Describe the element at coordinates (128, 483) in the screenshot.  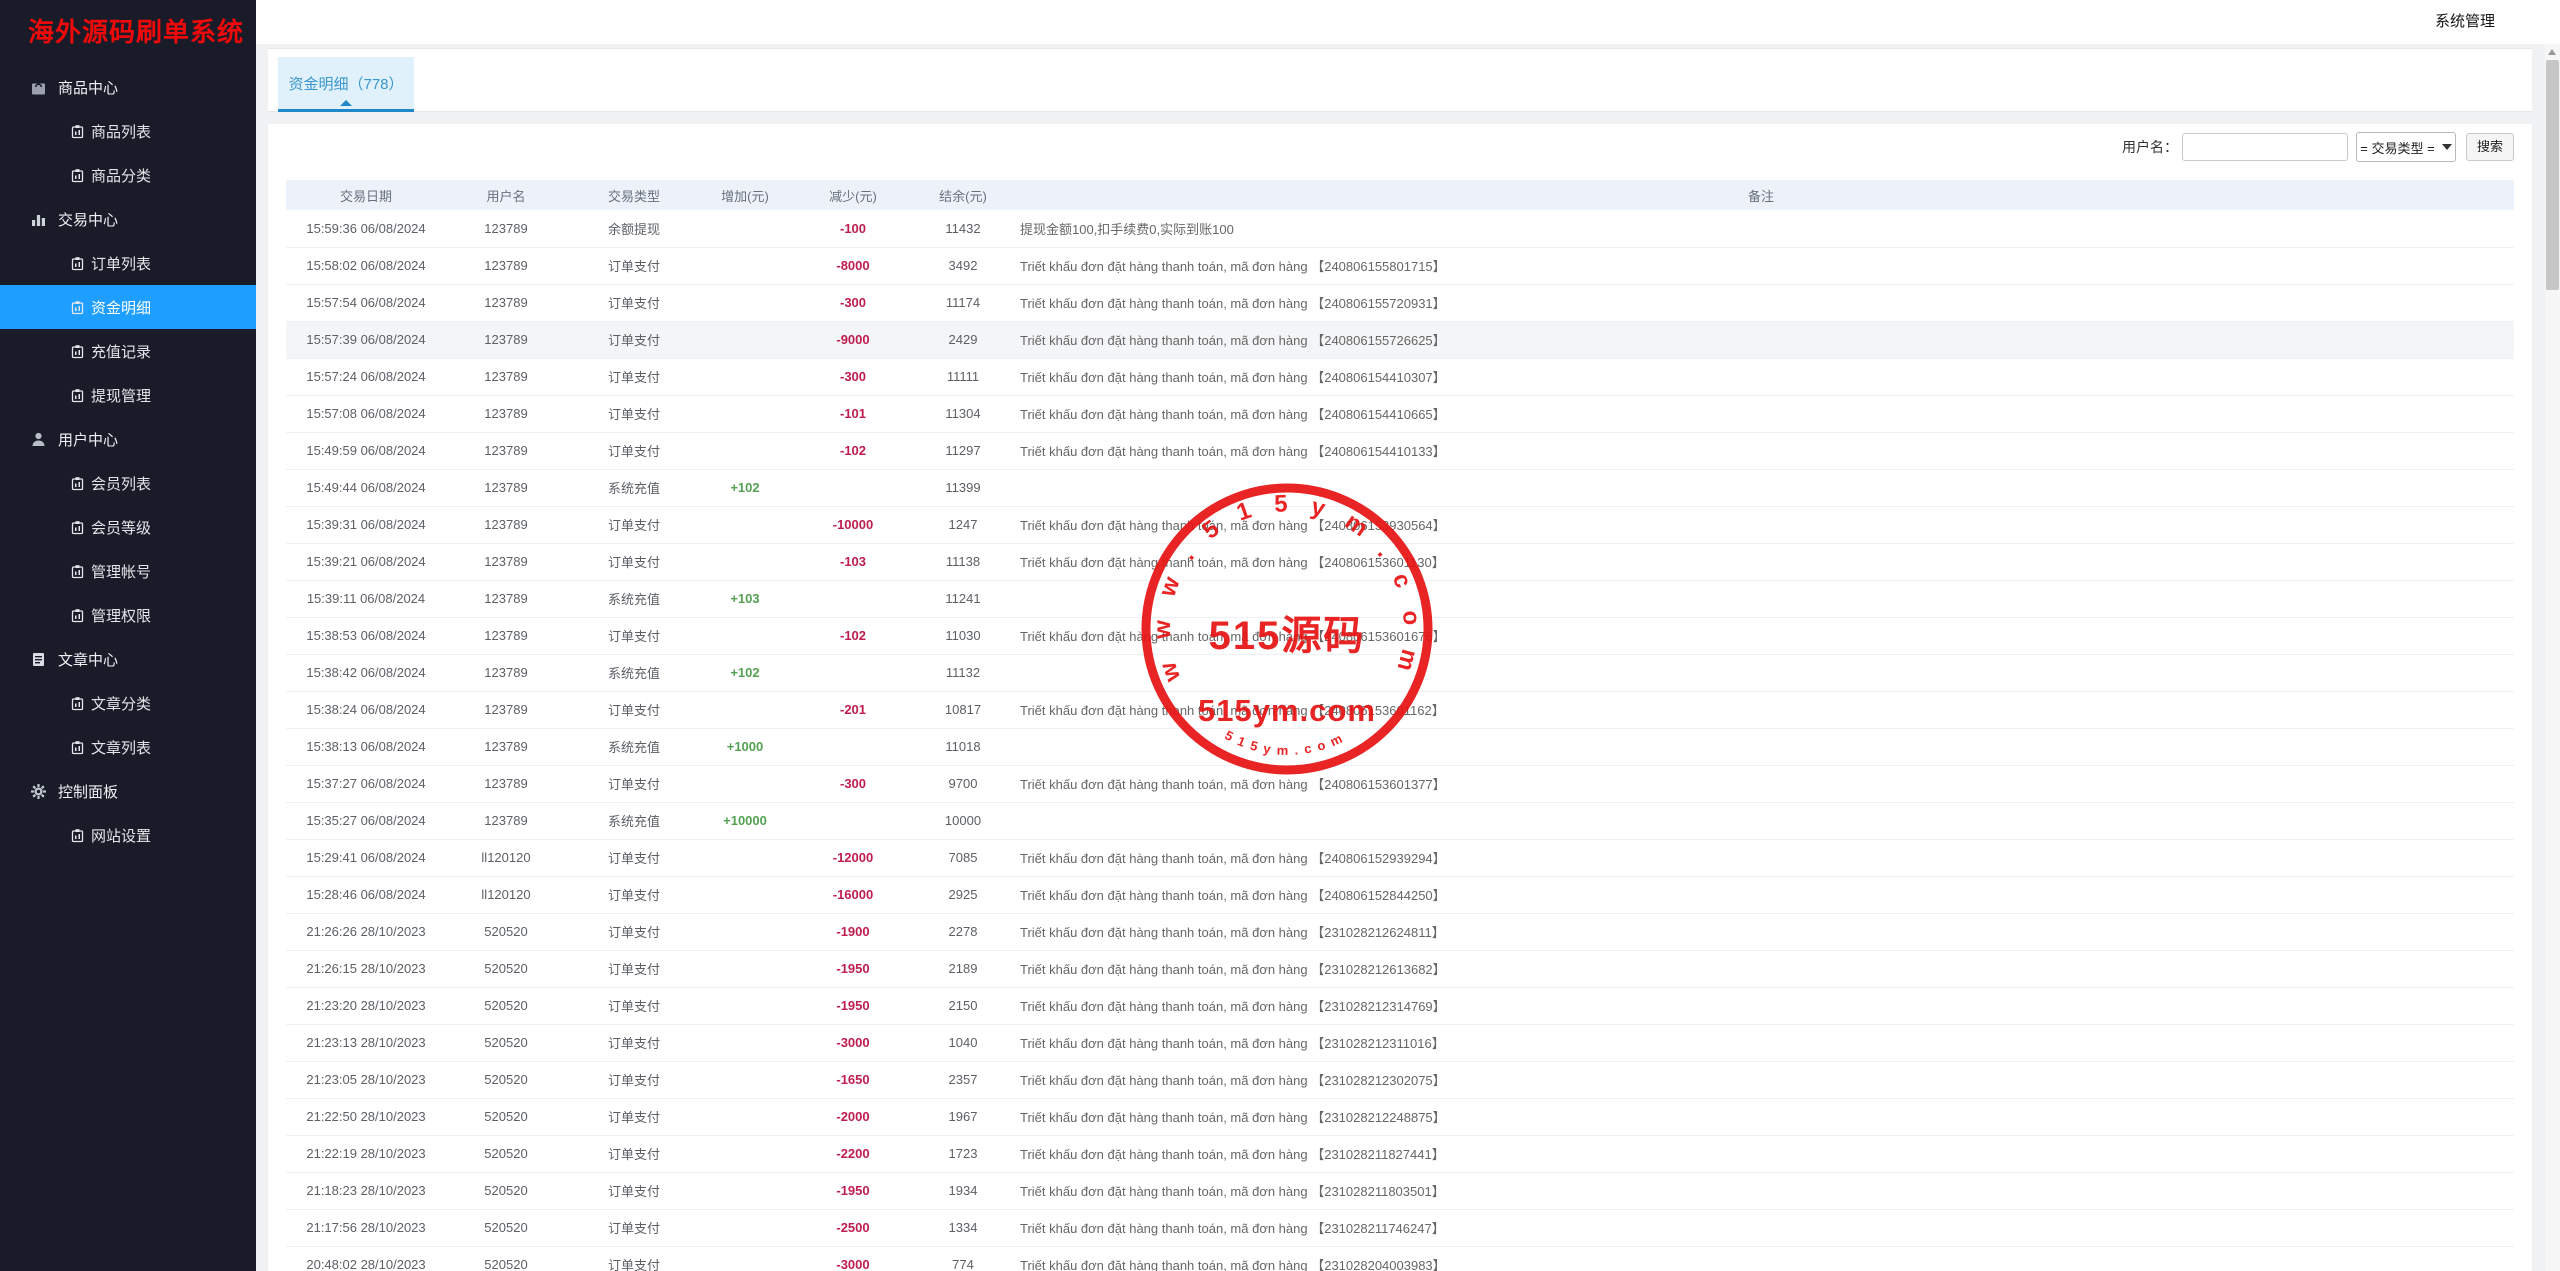
I see `sidebar-item-会员列表: 会员列表` at that location.